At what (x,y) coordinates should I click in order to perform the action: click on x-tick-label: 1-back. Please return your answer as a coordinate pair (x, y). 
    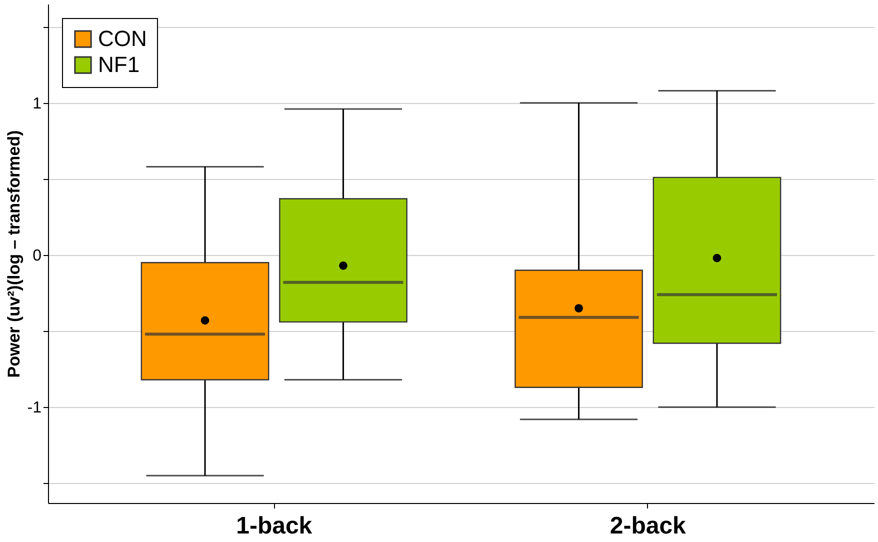
    Looking at the image, I should click on (274, 526).